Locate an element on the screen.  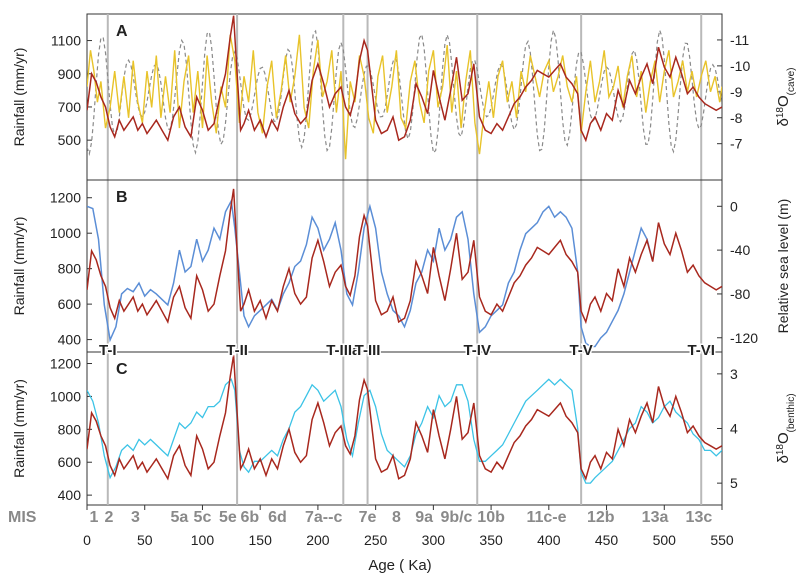
mis-label: 5e is located at coordinates (228, 517).